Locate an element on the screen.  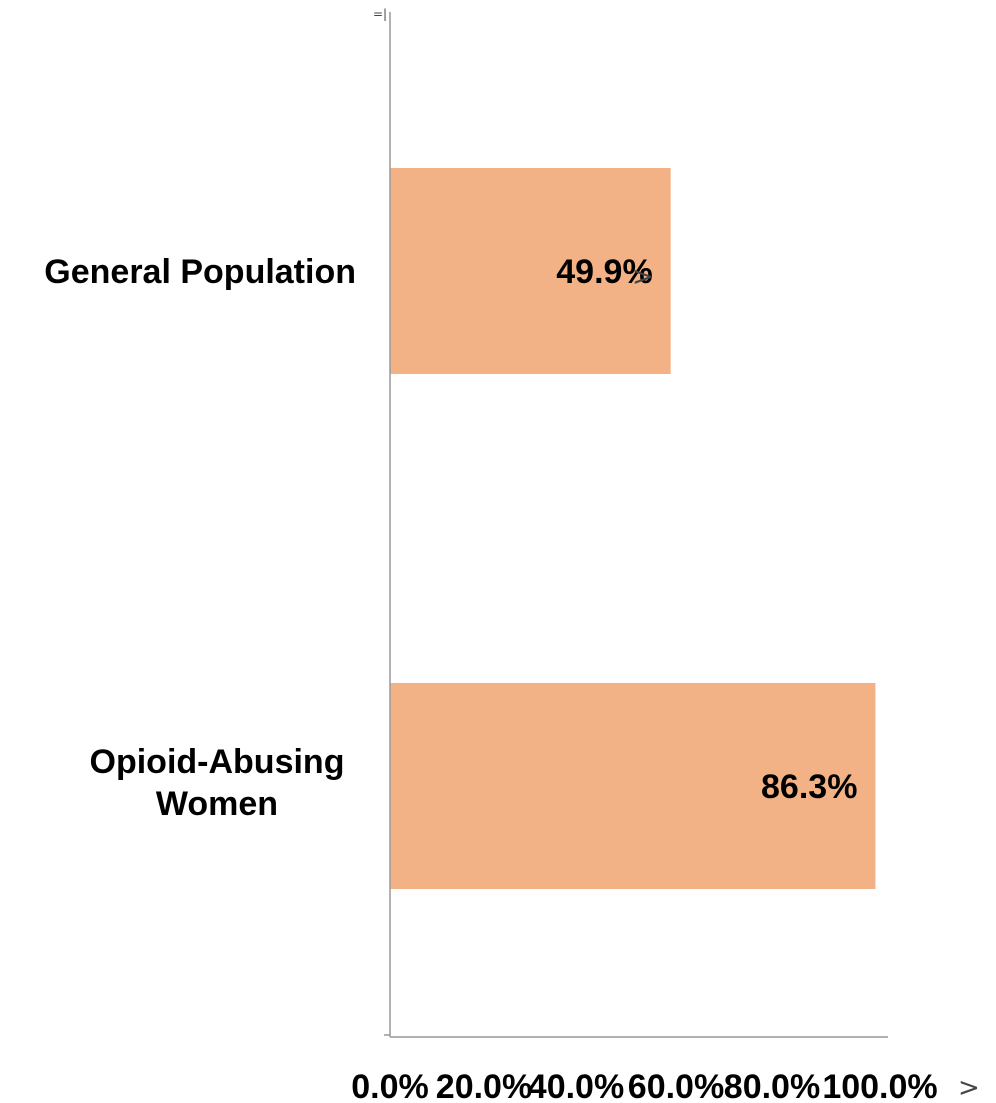
category-label: Opioid-Abusing Women is located at coordinates (217, 783).